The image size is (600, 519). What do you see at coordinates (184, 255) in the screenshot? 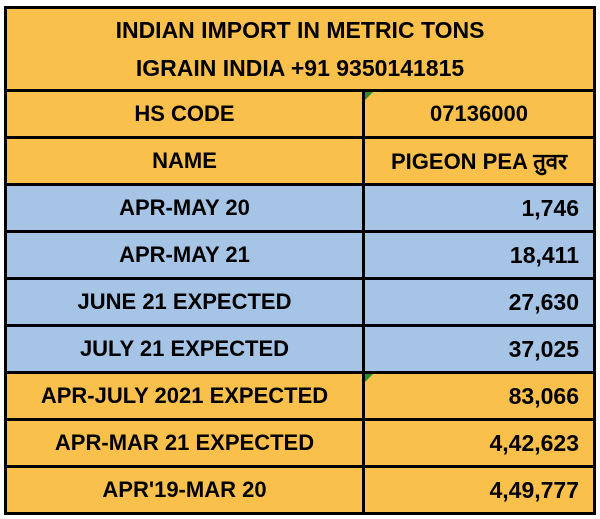
I see `row-label: APR-MAY 21` at bounding box center [184, 255].